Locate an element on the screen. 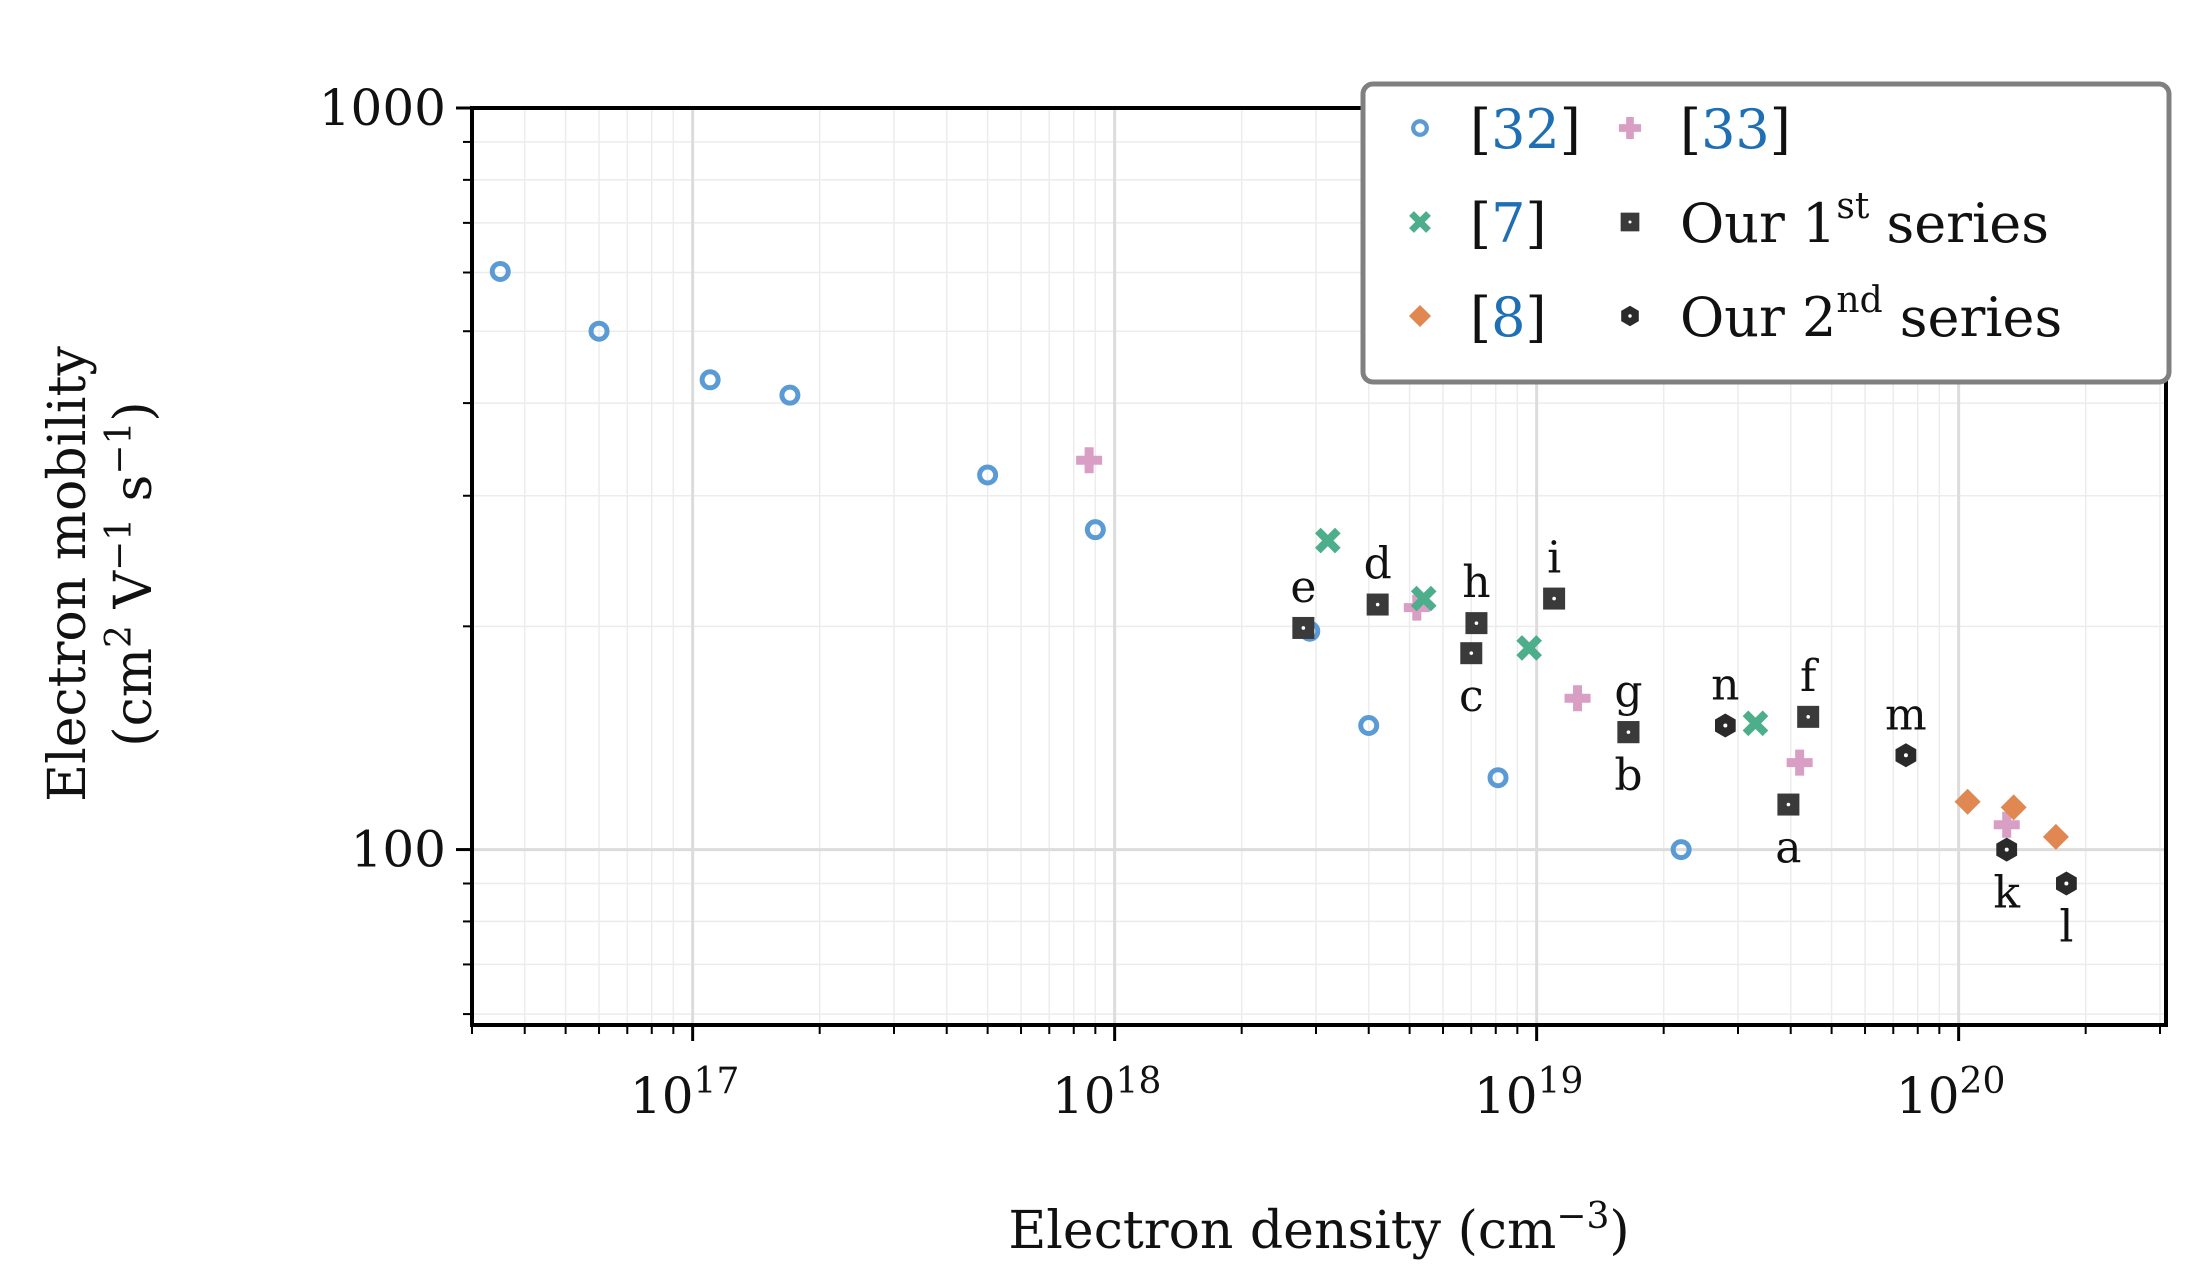 The image size is (2196, 1286). data-point-label: i is located at coordinates (1554, 558).